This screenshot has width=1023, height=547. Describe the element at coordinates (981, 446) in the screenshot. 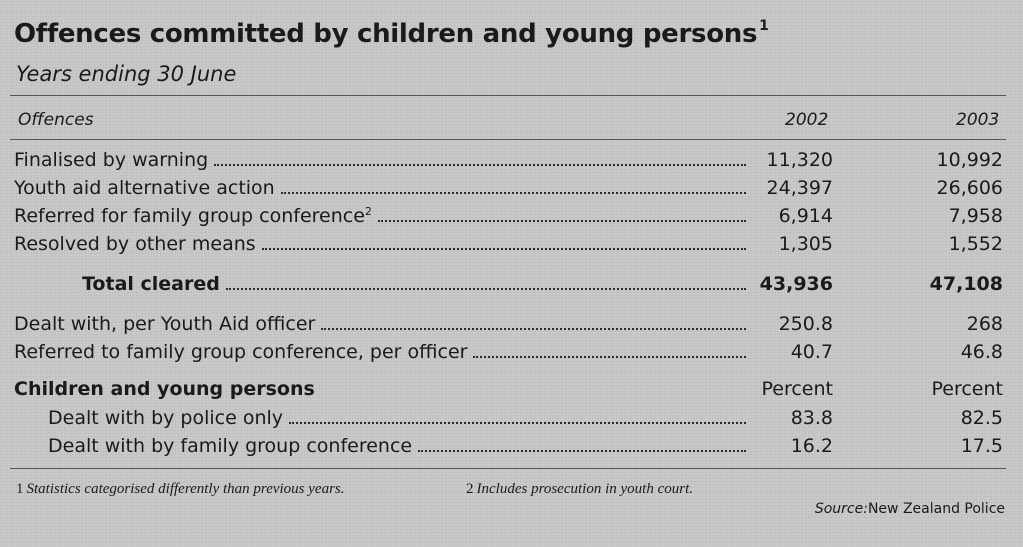

I see `value-2003: 17.5` at that location.